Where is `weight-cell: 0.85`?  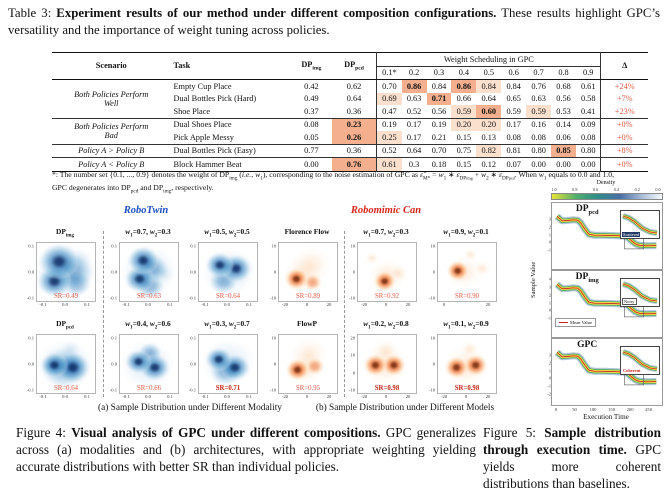
weight-cell: 0.85 is located at coordinates (563, 151).